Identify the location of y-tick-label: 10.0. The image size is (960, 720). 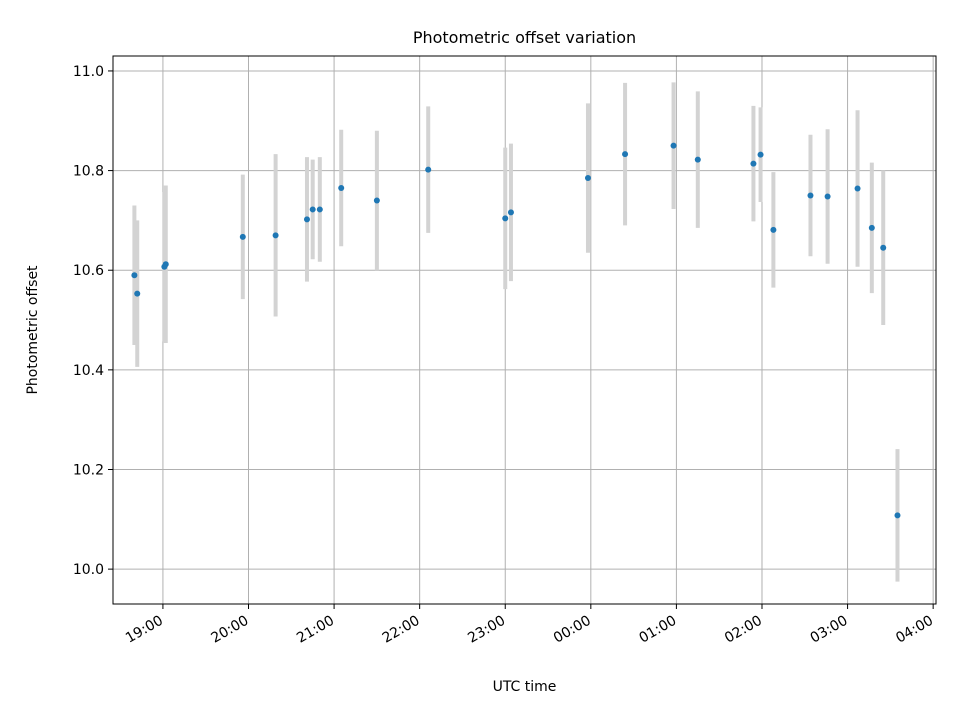
(88, 570).